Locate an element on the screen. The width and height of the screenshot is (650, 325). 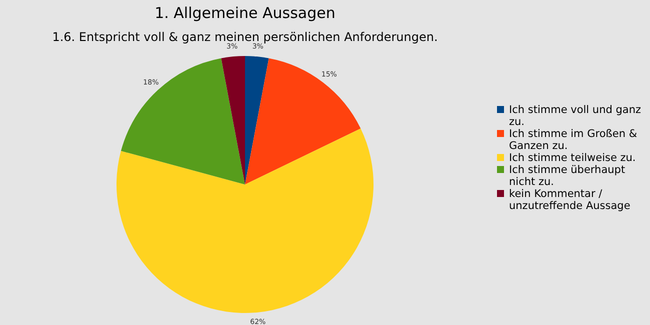
legend-label: Ich stimme teilweise zu. is located at coordinates (572, 158).